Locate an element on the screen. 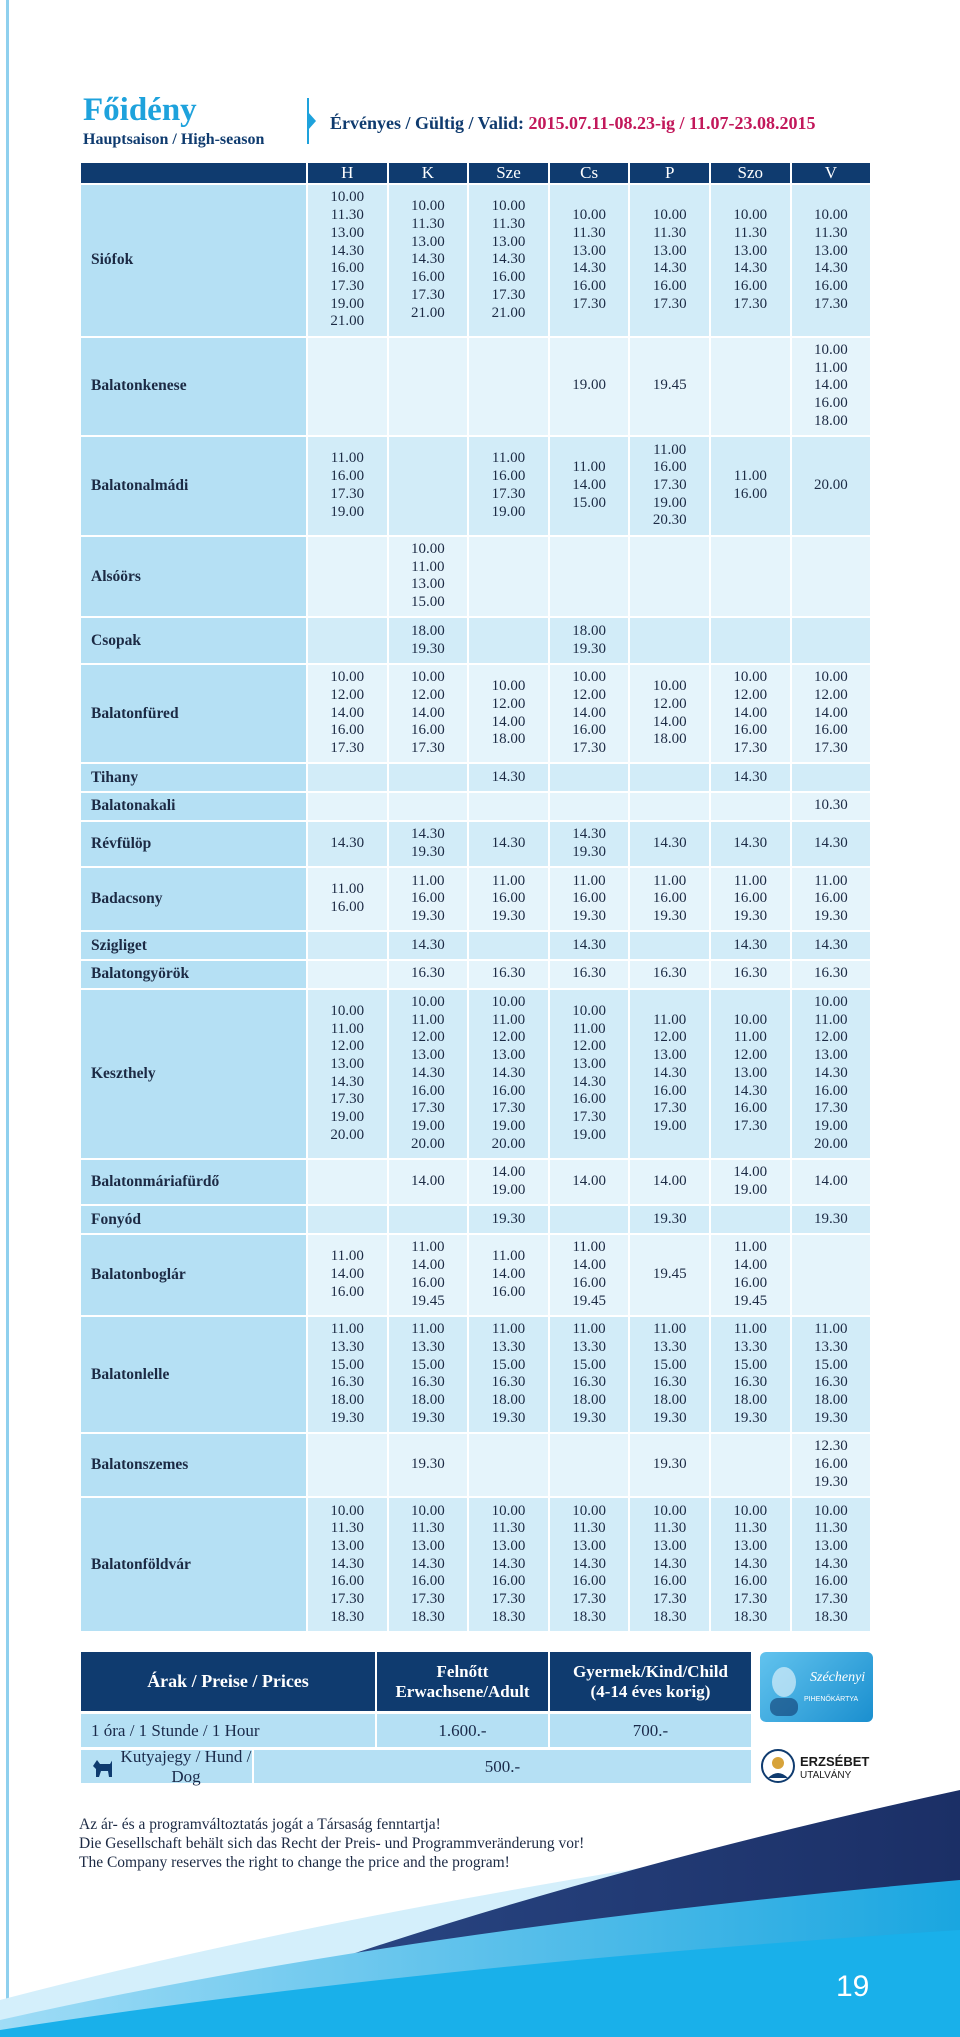 The image size is (960, 2037). stop-name: Balatongyörök is located at coordinates (193, 974).